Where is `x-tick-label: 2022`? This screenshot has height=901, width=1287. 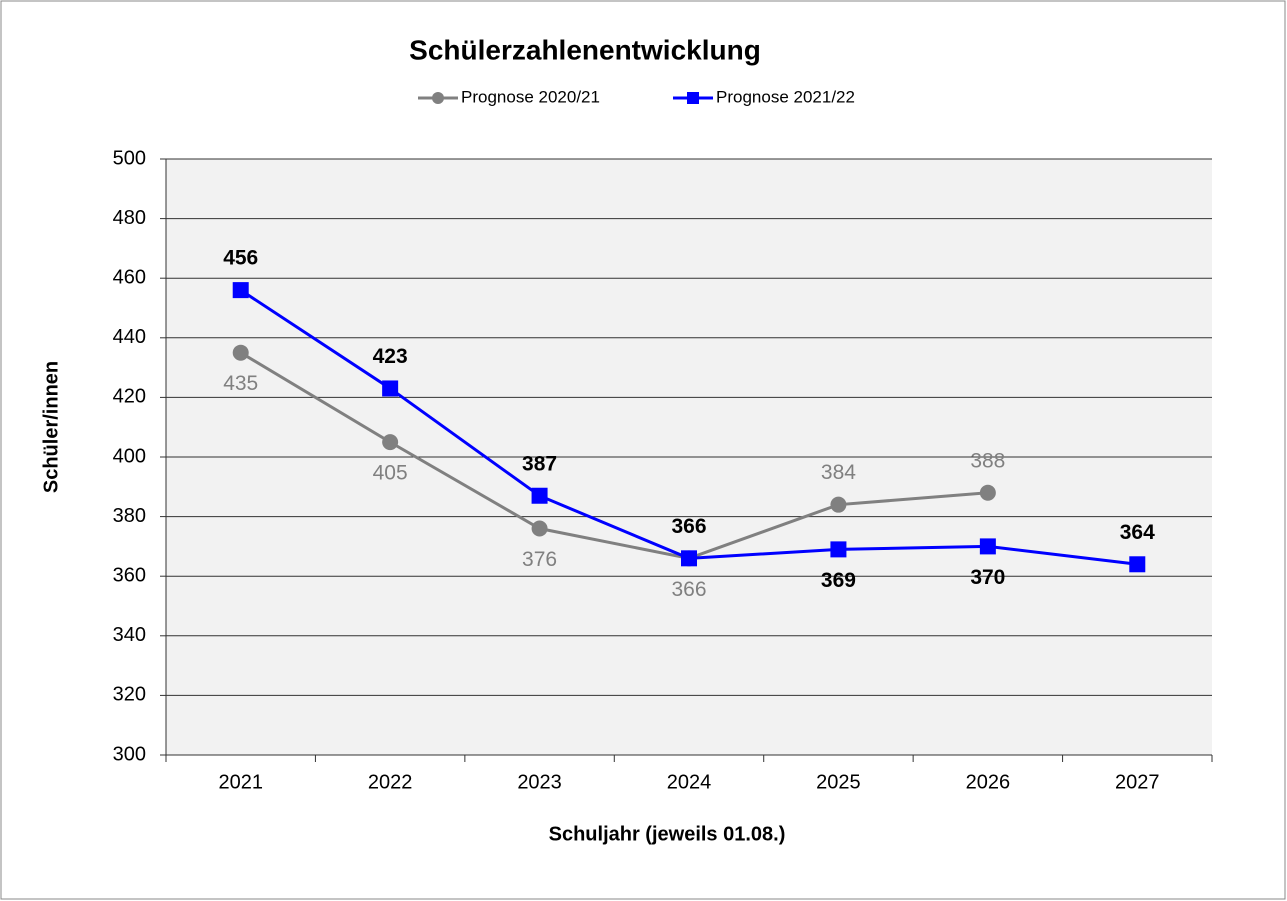
x-tick-label: 2022 is located at coordinates (390, 782).